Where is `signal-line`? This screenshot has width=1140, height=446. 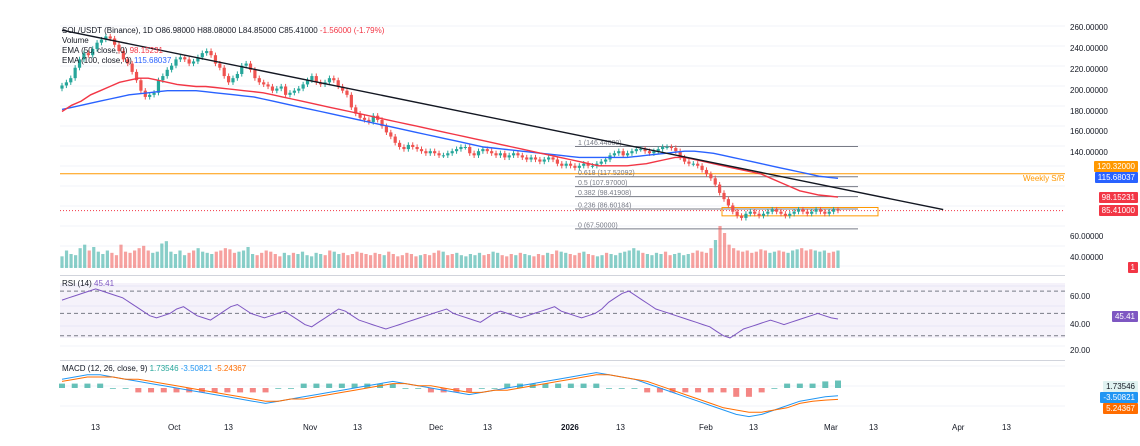 signal-line is located at coordinates (450, 393).